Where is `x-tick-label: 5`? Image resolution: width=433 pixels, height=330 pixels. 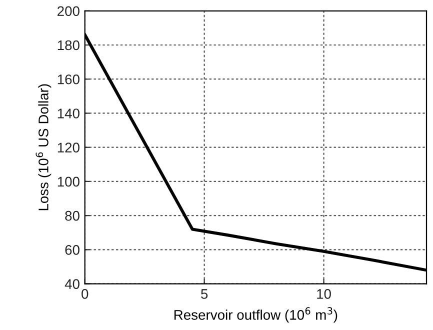
x-tick-label: 5 is located at coordinates (204, 294).